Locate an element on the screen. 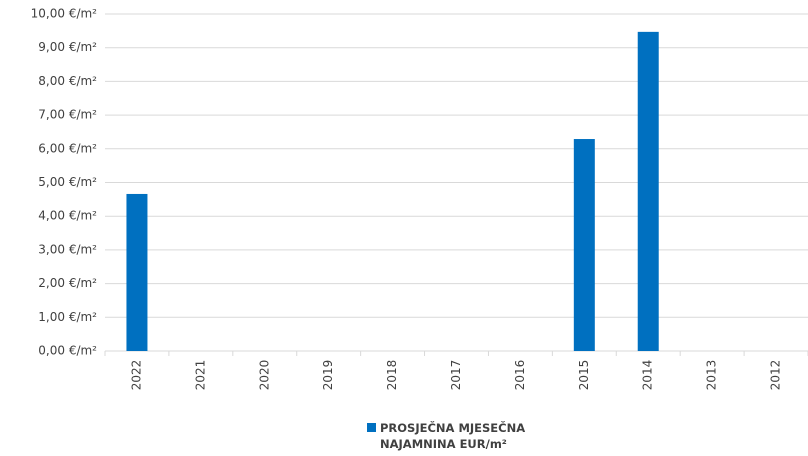  x-tick-label: 2017 is located at coordinates (456, 375).